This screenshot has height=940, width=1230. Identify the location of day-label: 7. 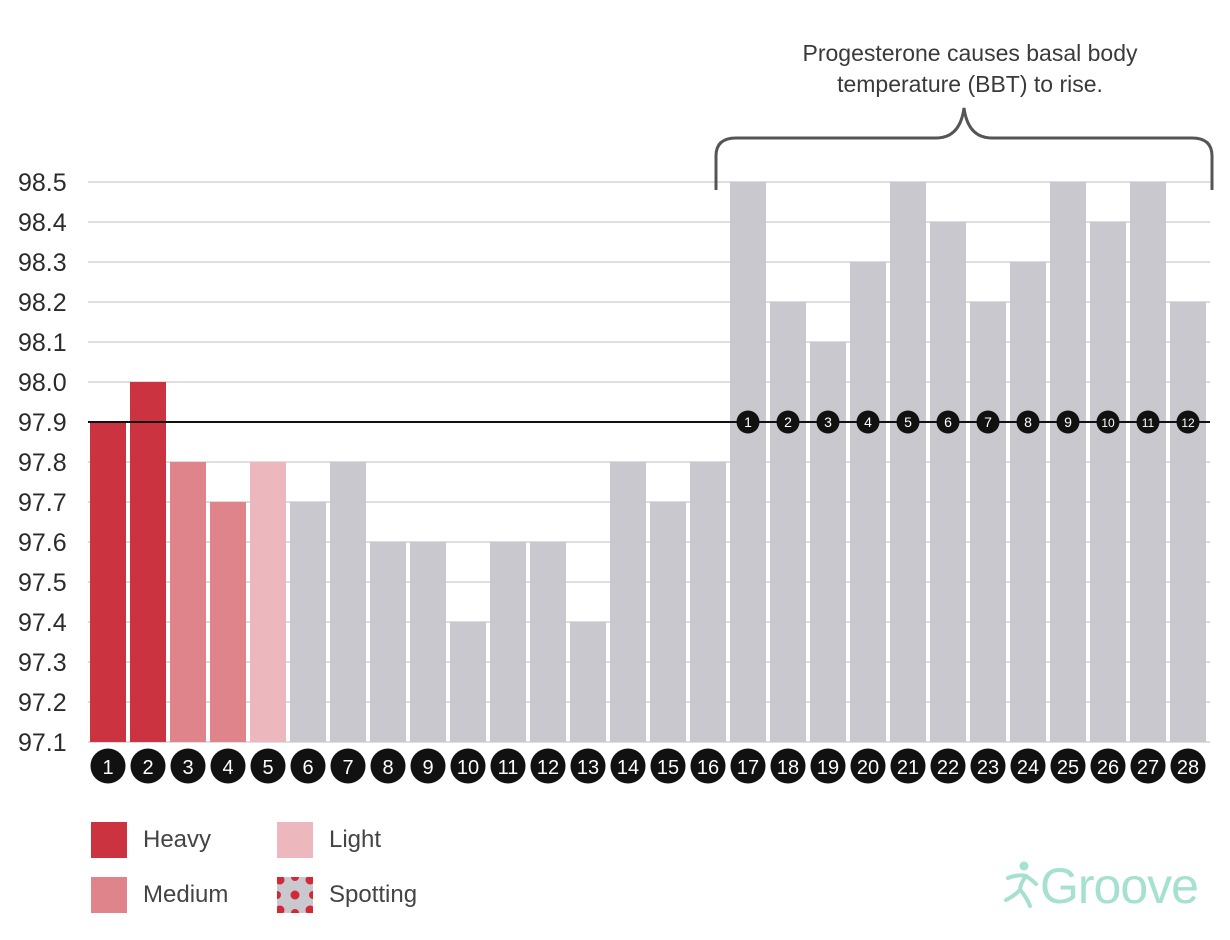
(347, 768).